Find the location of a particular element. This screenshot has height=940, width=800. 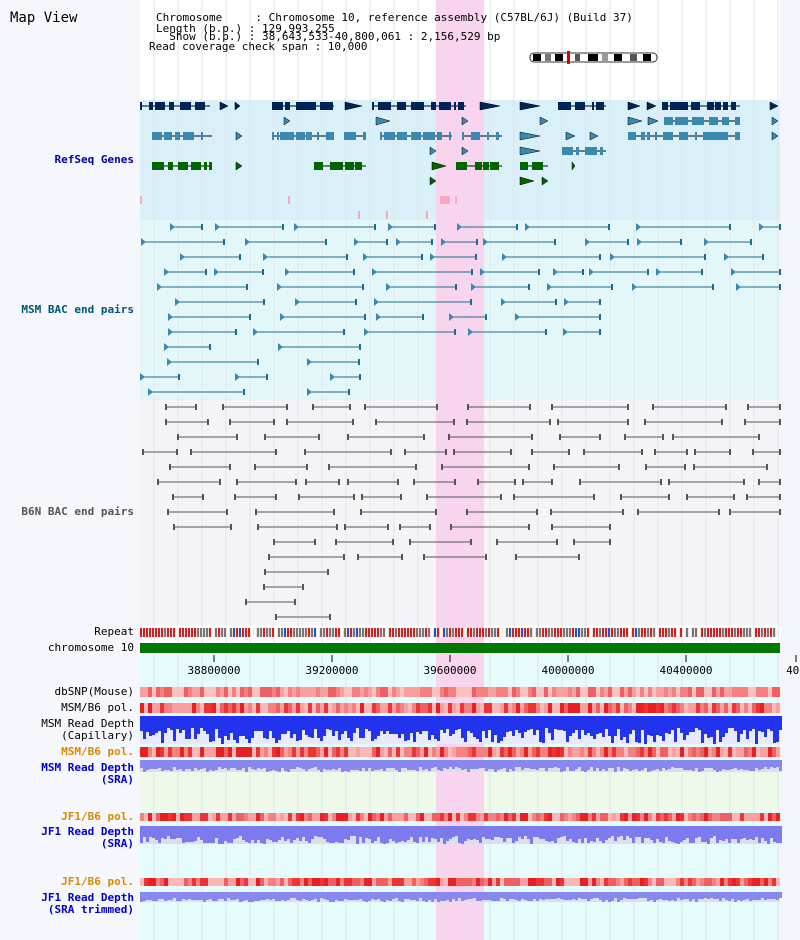

track-label-b6n-bac: B6N BAC end pairs is located at coordinates (77, 511).